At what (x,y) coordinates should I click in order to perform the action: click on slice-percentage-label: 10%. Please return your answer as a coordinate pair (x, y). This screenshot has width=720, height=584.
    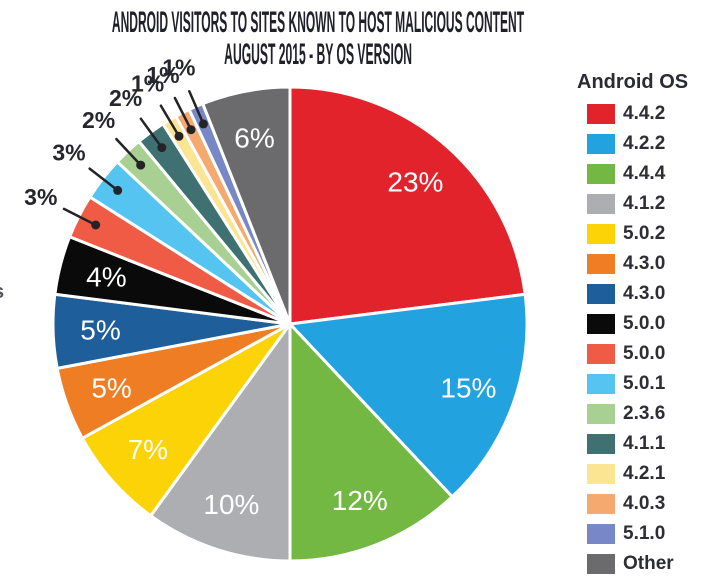
    Looking at the image, I should click on (231, 504).